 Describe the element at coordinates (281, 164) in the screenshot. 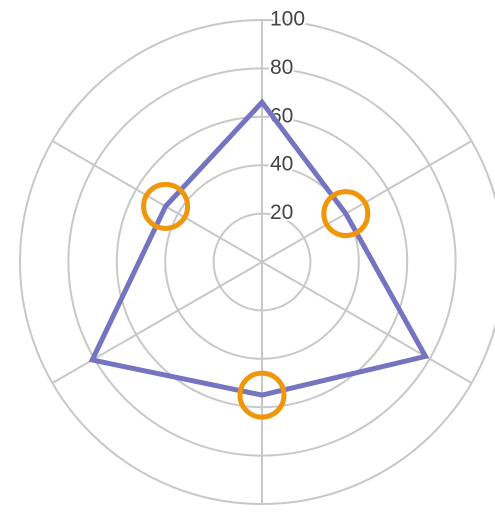

I see `tick-label: 40` at that location.